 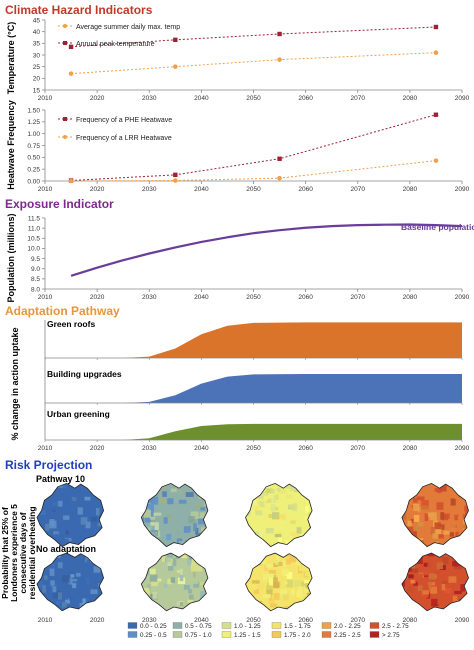 What do you see at coordinates (37, 44) in the screenshot?
I see `y-tick-label: 35` at bounding box center [37, 44].